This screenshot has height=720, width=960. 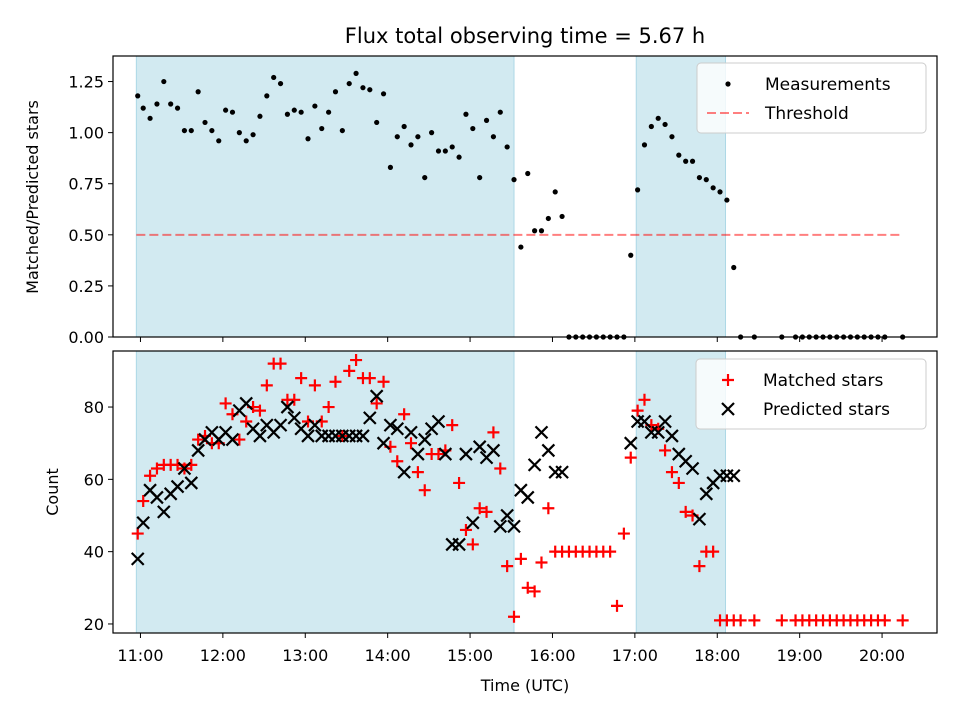 What do you see at coordinates (94, 552) in the screenshot?
I see `y-tick-label: 40` at bounding box center [94, 552].